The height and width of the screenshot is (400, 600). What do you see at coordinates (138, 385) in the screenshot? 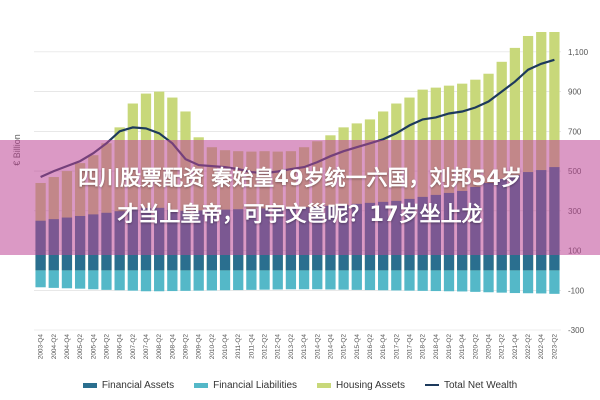
I see `legend-label: Financial Assets` at bounding box center [138, 385].